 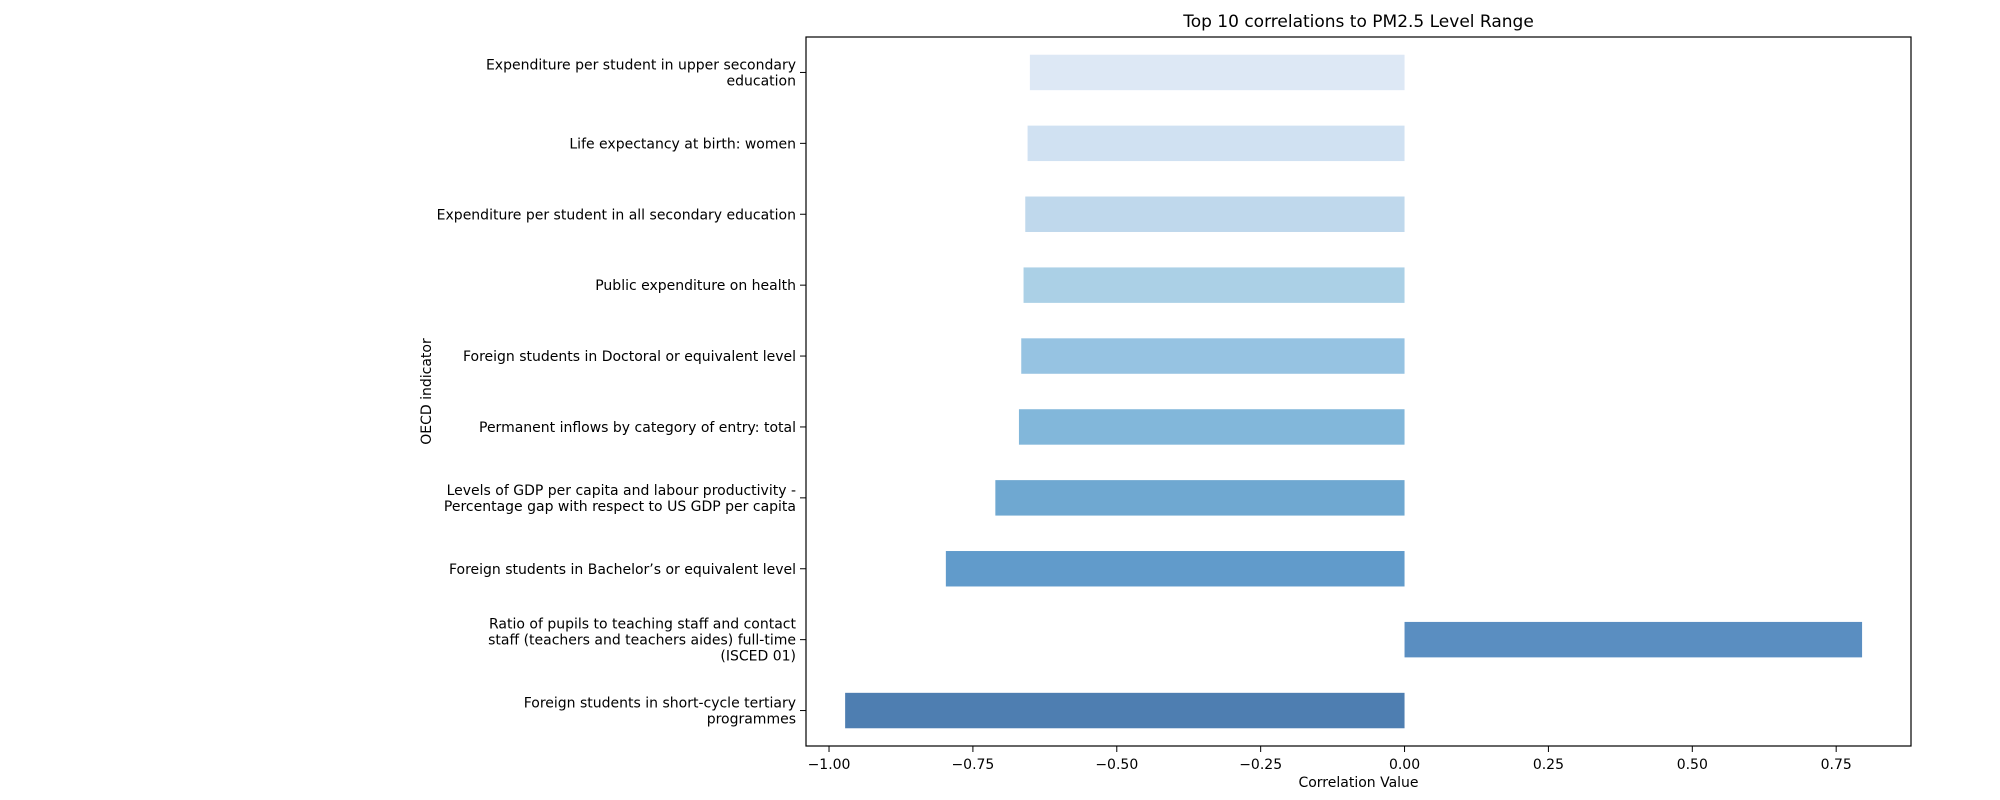 I want to click on x-tick-label: 0.25, so click(x=1548, y=765).